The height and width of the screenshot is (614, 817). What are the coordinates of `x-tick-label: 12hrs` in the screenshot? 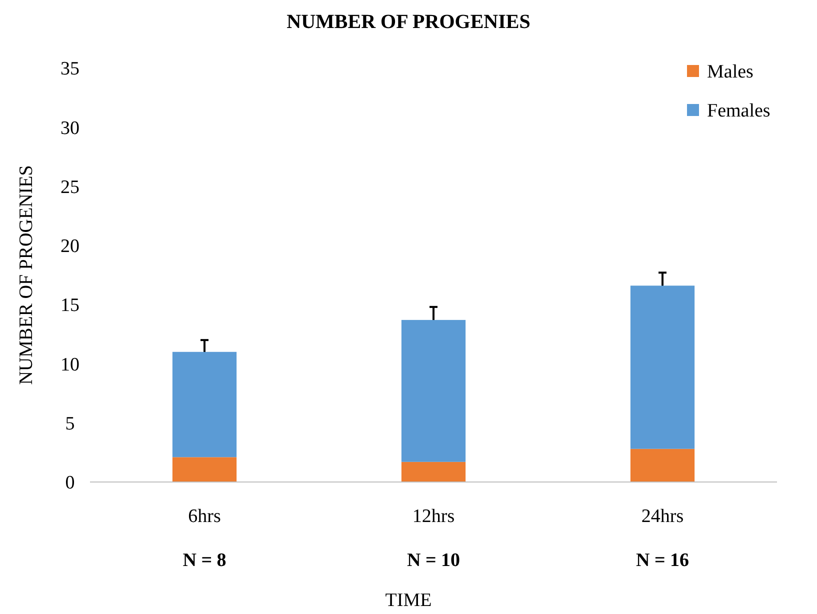 It's located at (433, 516).